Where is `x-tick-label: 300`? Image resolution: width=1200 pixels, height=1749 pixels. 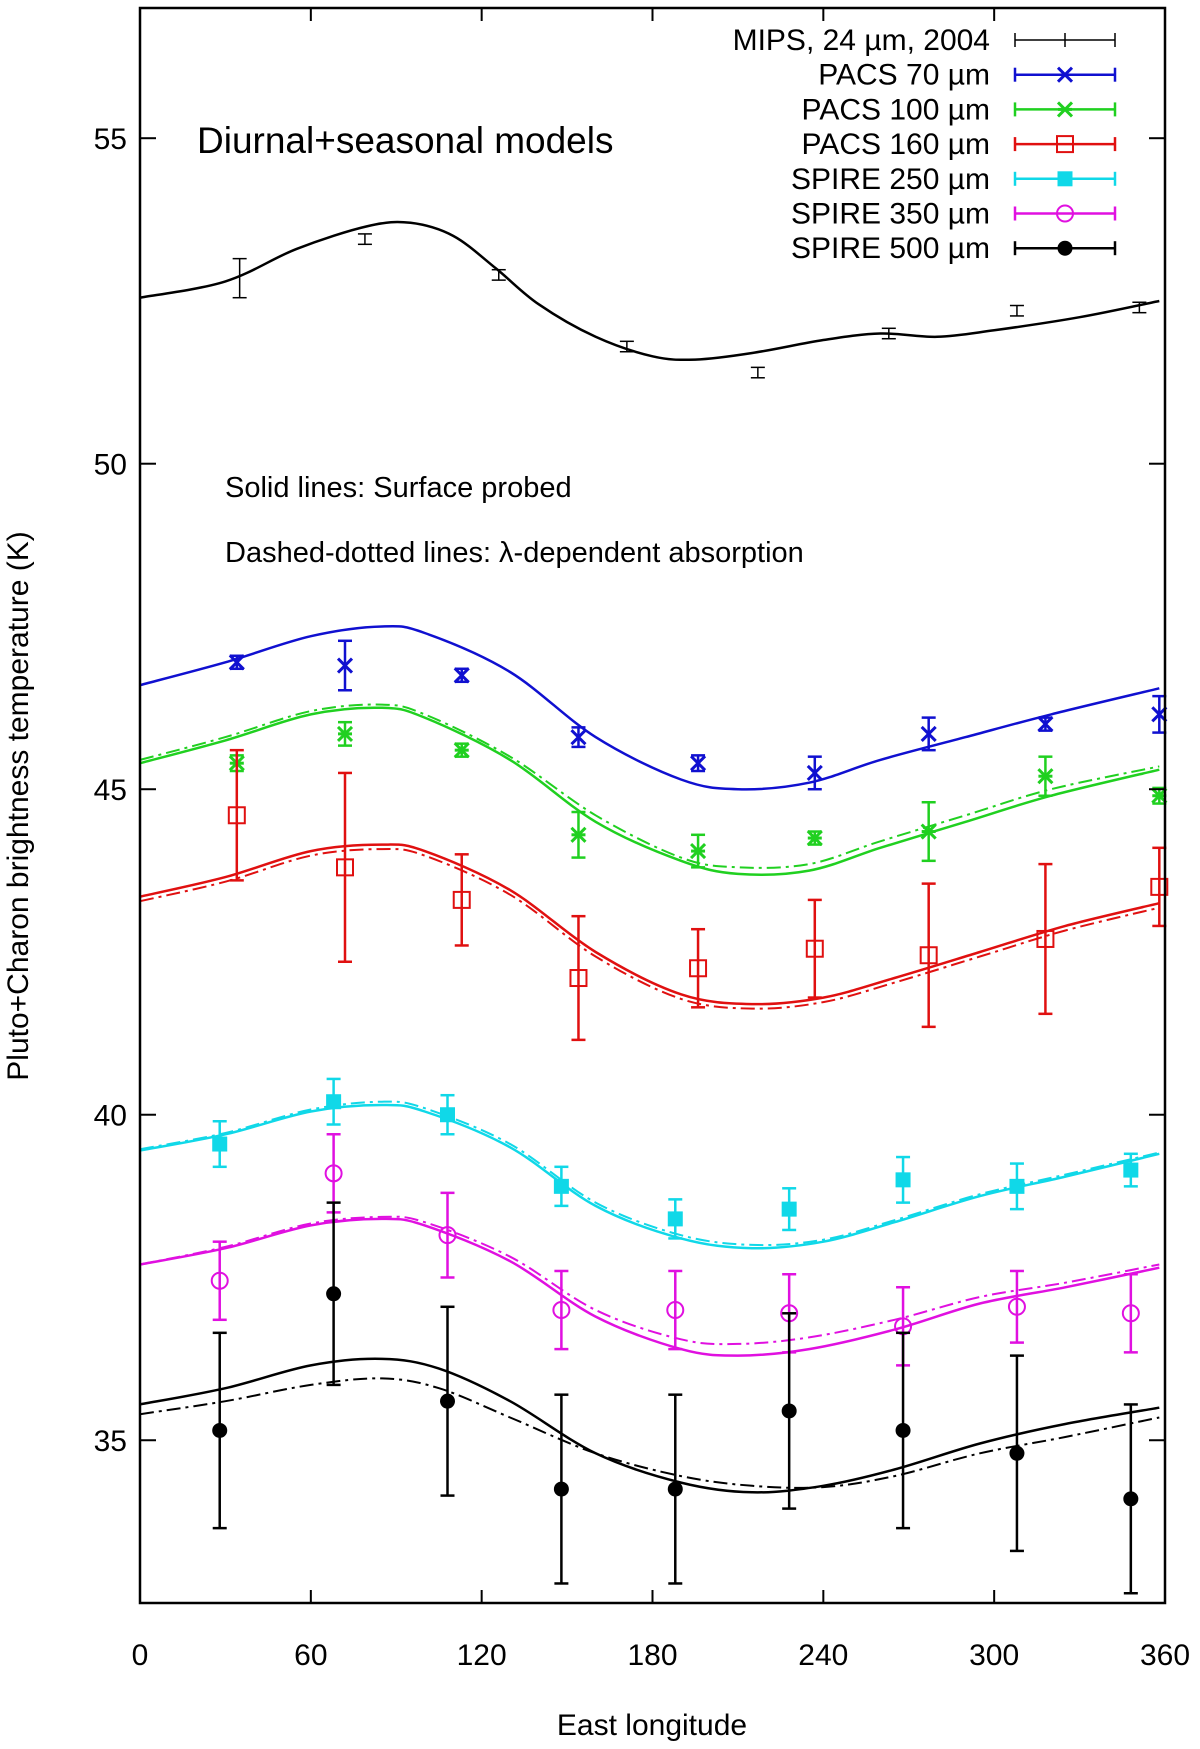
x-tick-label: 300 is located at coordinates (994, 1655).